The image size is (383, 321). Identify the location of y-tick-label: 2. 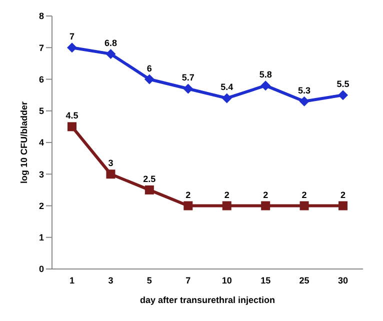
(41, 205).